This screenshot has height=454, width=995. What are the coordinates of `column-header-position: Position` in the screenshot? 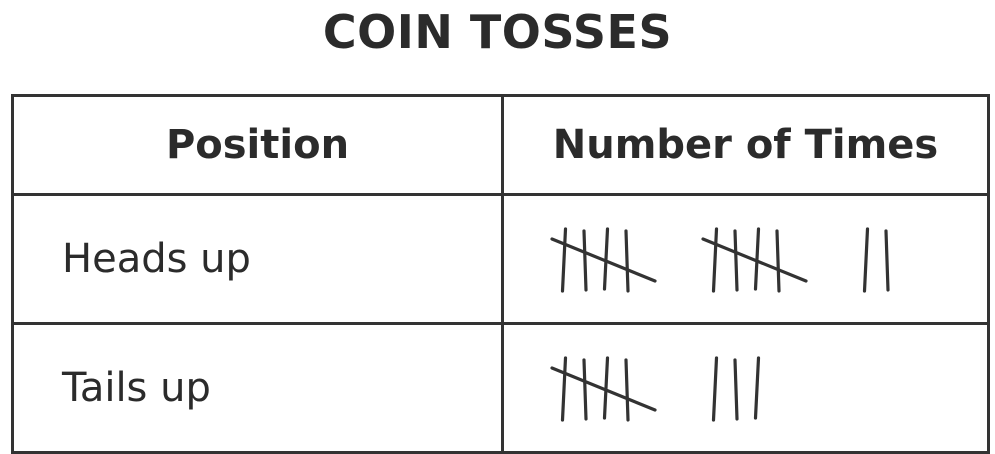 It's located at (257, 145).